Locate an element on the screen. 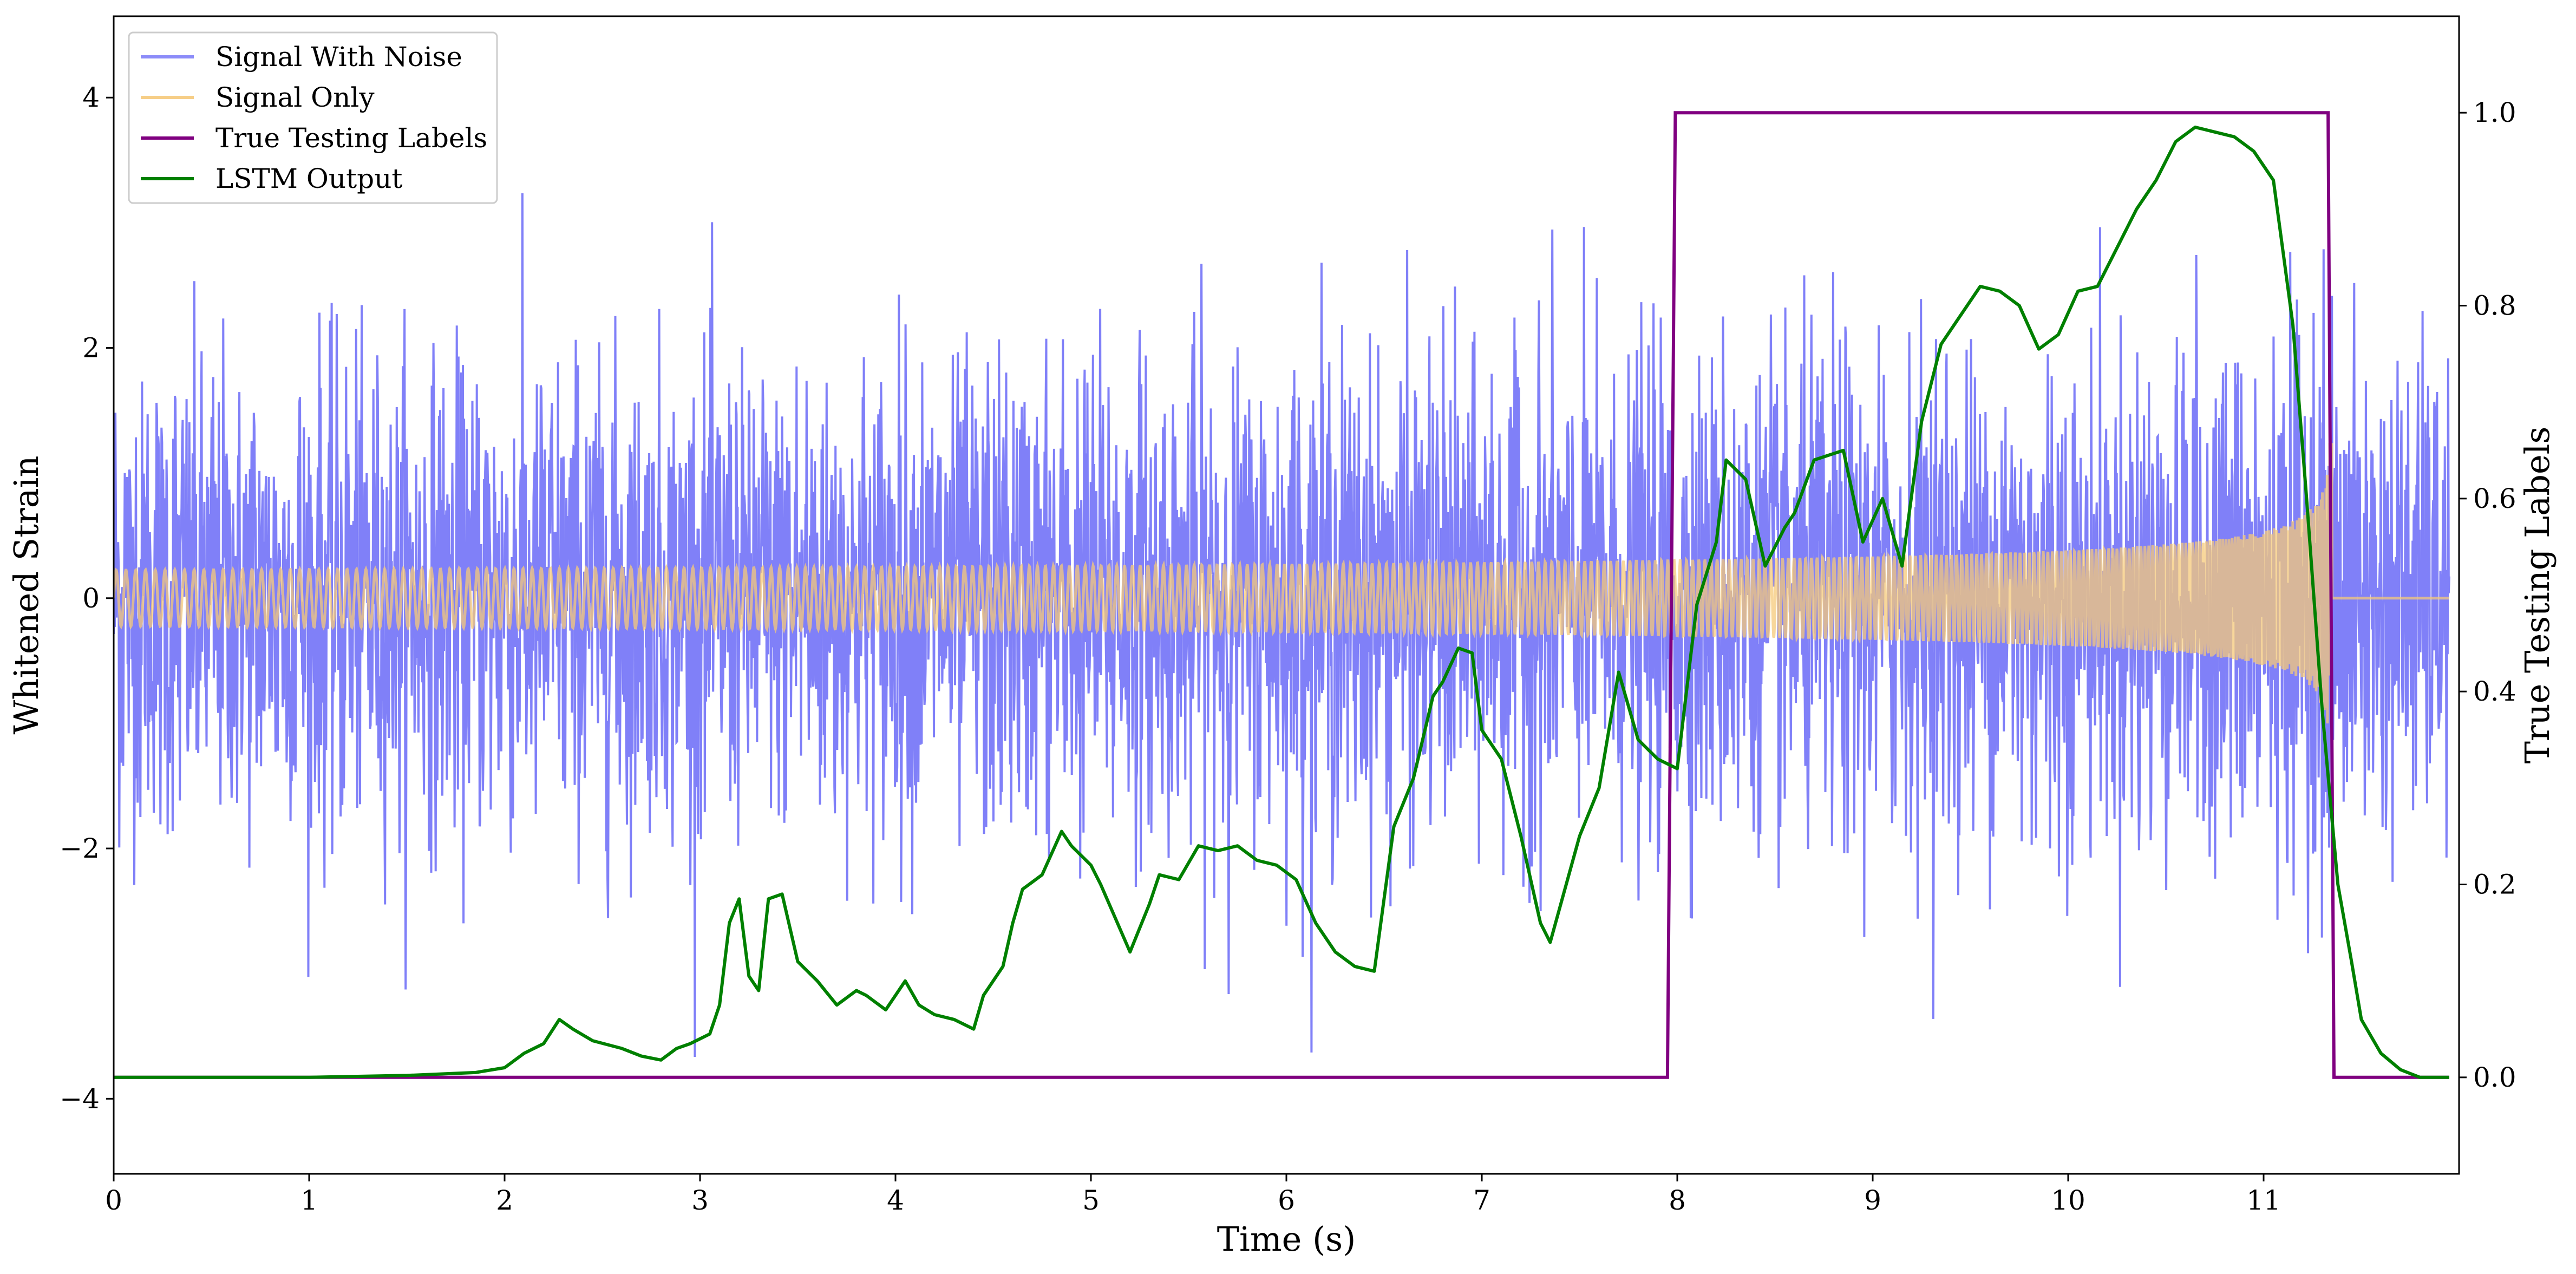 The width and height of the screenshot is (2576, 1274). x-tick-label: 1 is located at coordinates (309, 1200).